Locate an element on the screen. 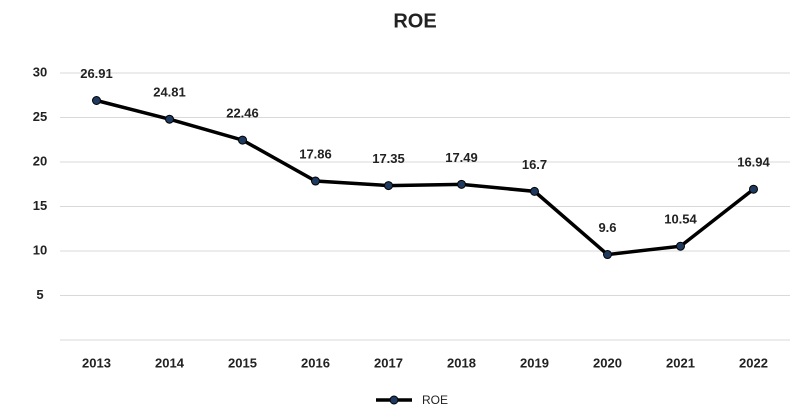 The width and height of the screenshot is (801, 414). data-label: 16.94 is located at coordinates (753, 162).